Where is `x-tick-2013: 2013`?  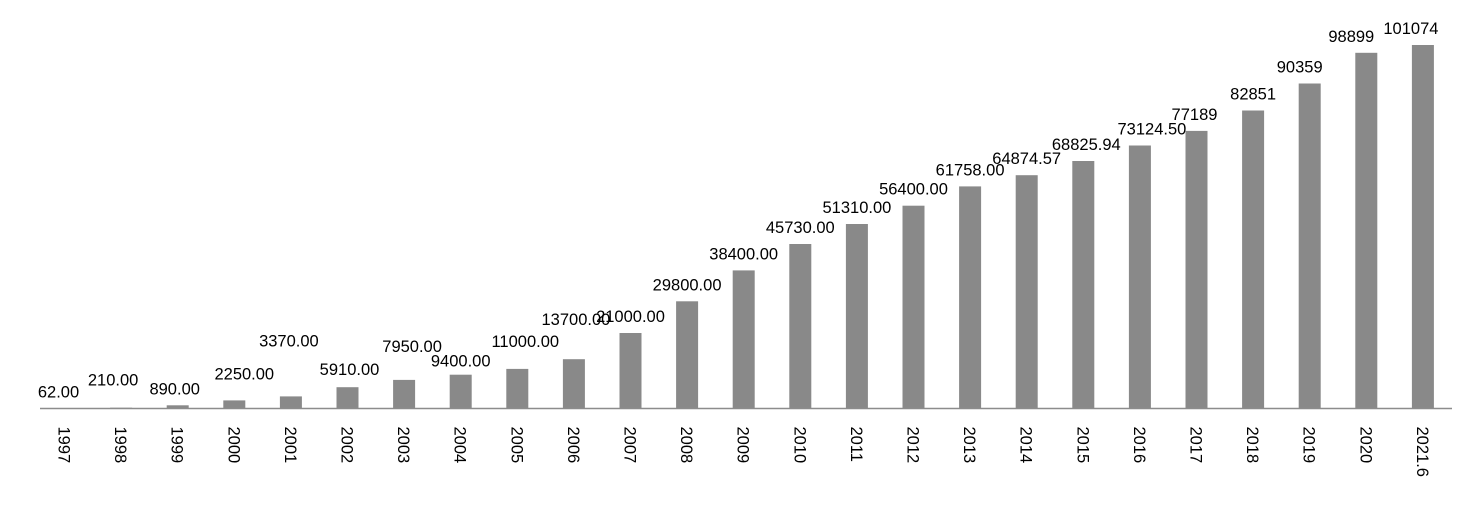
x-tick-2013: 2013 is located at coordinates (969, 445).